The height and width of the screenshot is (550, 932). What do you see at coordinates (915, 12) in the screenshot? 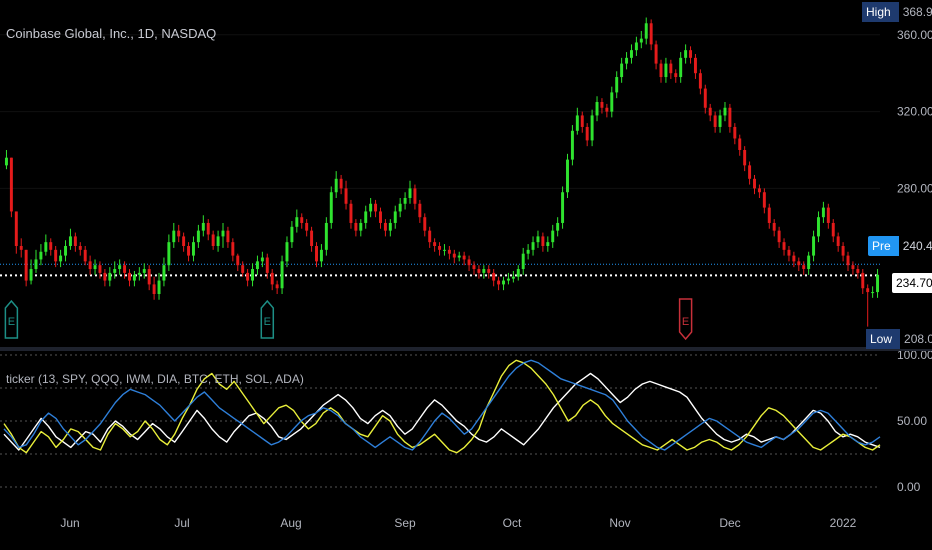
I see `high-tag-value: 368.90` at bounding box center [915, 12].